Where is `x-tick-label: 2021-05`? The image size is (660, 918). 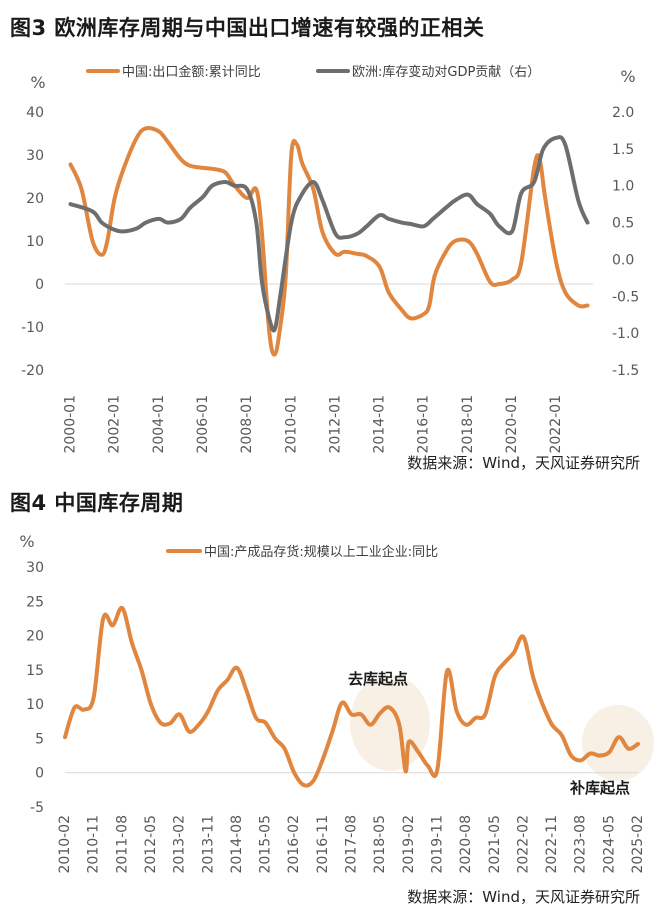
x-tick-label: 2021-05 is located at coordinates (495, 844).